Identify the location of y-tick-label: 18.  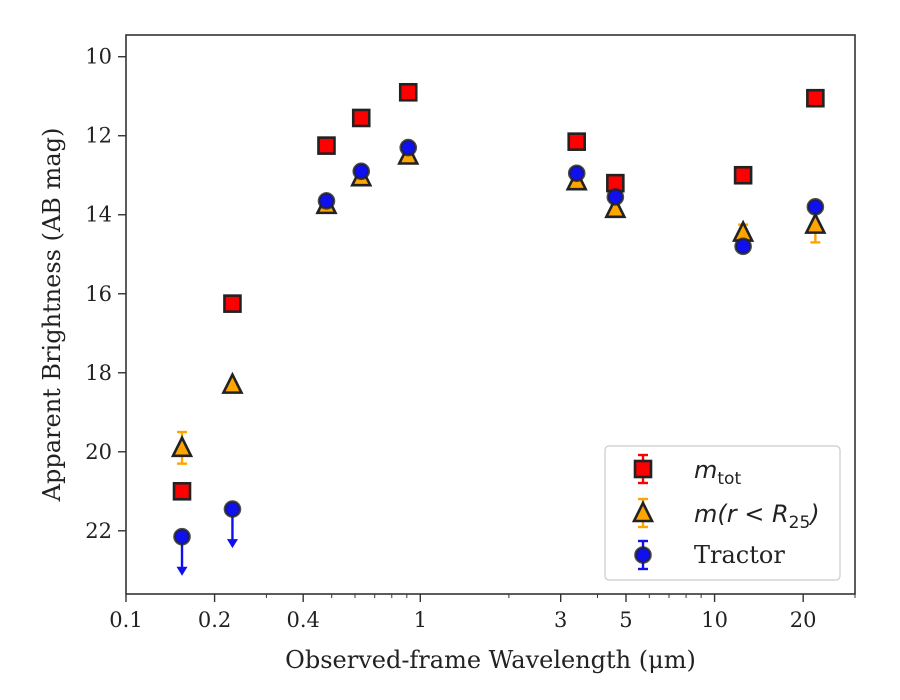
(98, 373).